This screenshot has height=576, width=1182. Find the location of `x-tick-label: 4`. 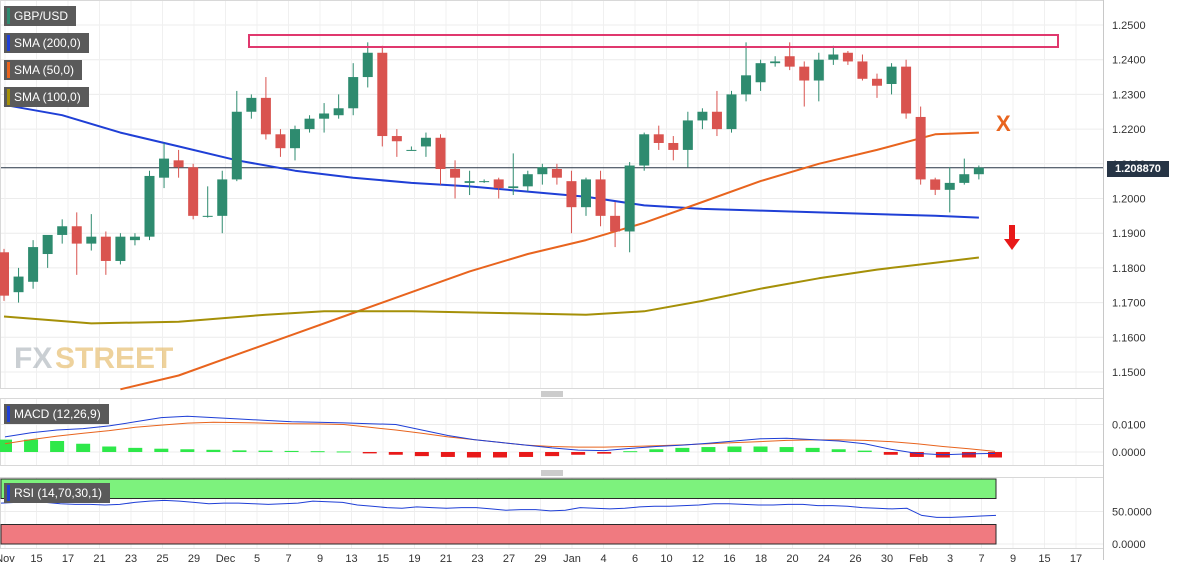

x-tick-label: 4 is located at coordinates (603, 559).